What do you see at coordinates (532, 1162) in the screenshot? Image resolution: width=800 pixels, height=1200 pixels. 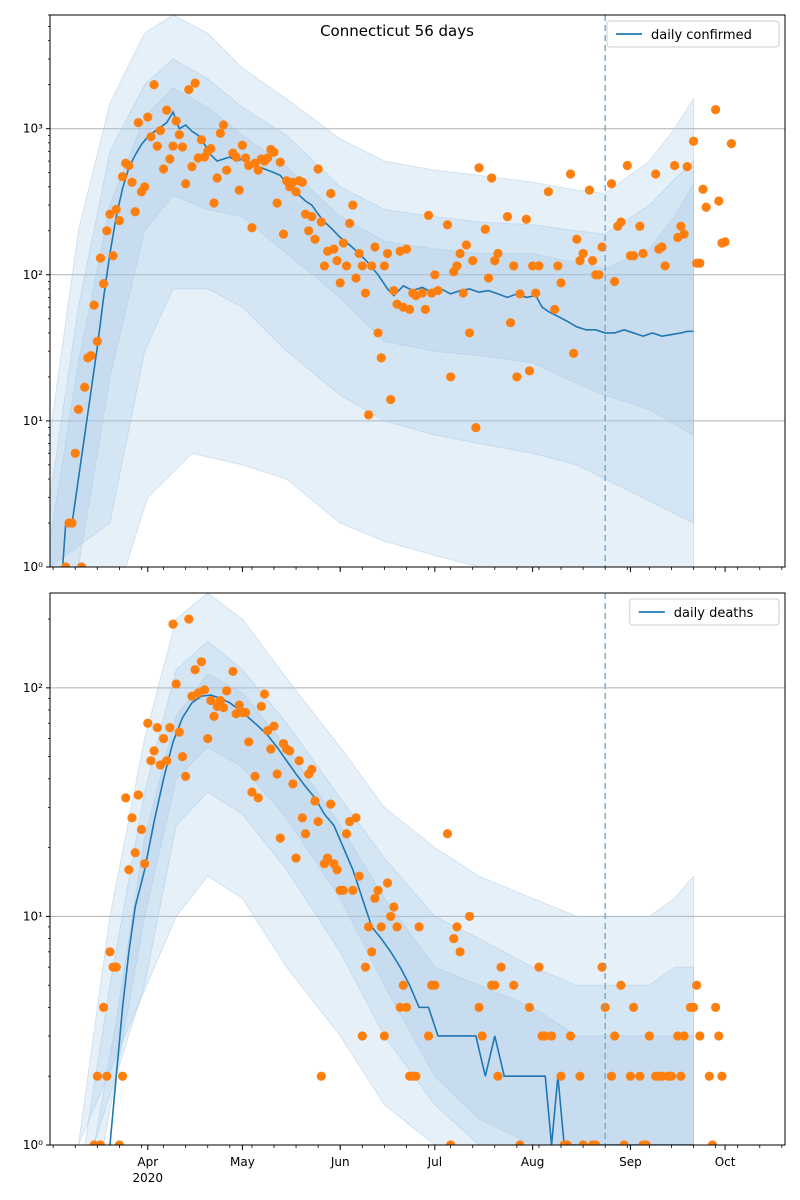 I see `x-tick-label: Aug` at bounding box center [532, 1162].